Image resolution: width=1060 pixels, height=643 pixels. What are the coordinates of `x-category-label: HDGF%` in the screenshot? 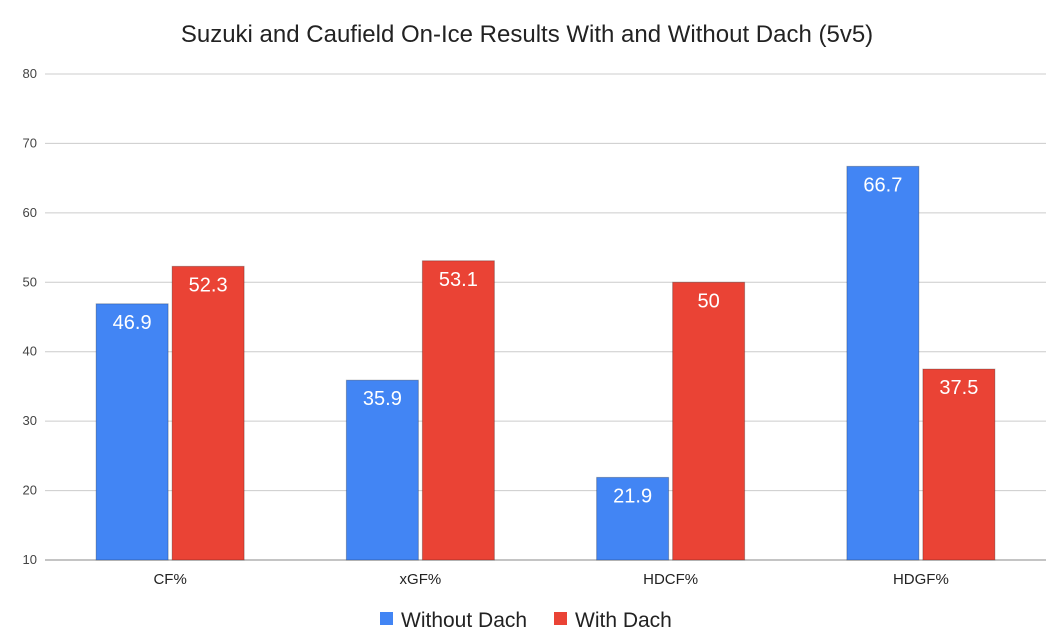 It's located at (921, 579).